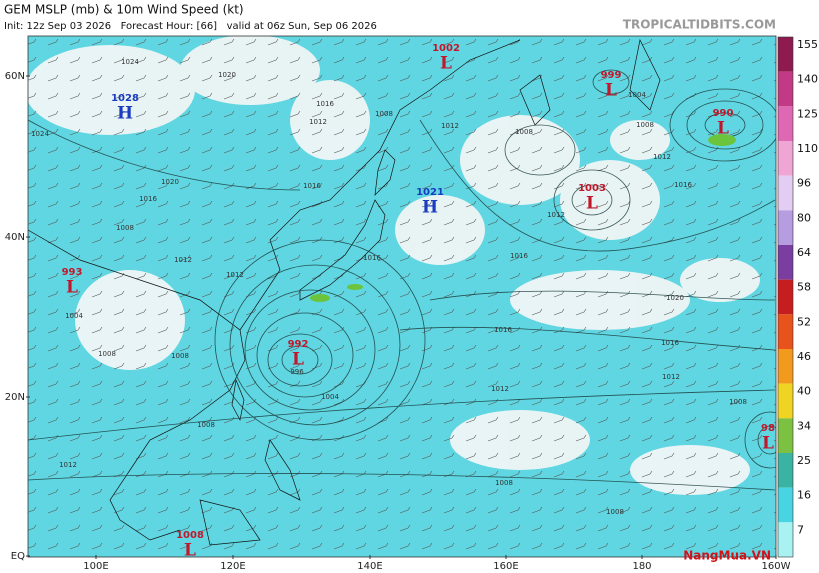 The height and width of the screenshot is (573, 819). I want to click on colorbar-label: 64, so click(804, 252).